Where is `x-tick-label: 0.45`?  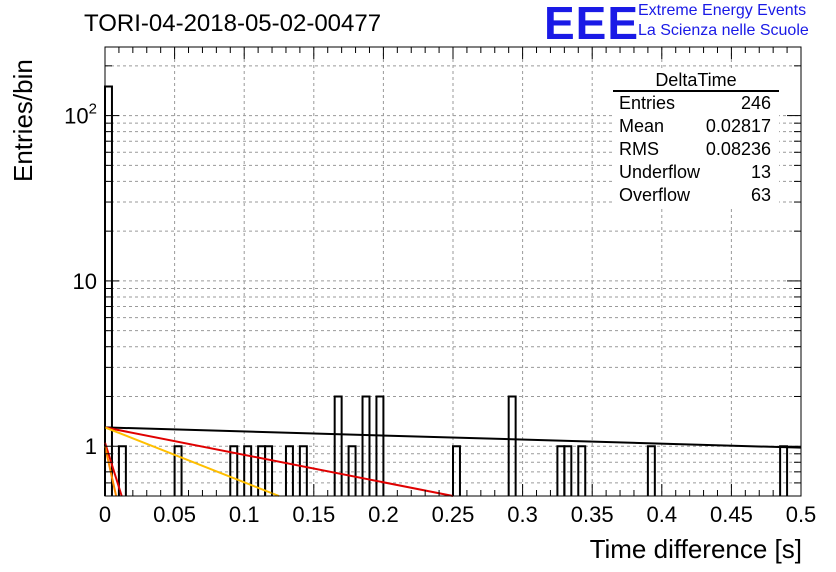
x-tick-label: 0.45 is located at coordinates (731, 514).